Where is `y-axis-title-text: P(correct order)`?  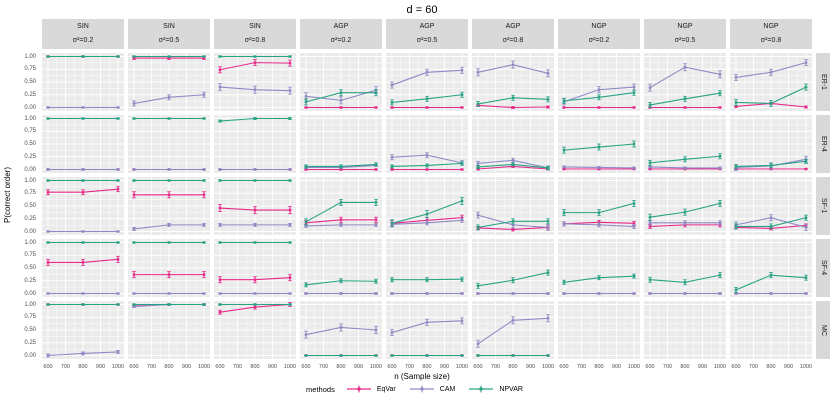
y-axis-title-text: P(correct order) is located at coordinates (7, 195).